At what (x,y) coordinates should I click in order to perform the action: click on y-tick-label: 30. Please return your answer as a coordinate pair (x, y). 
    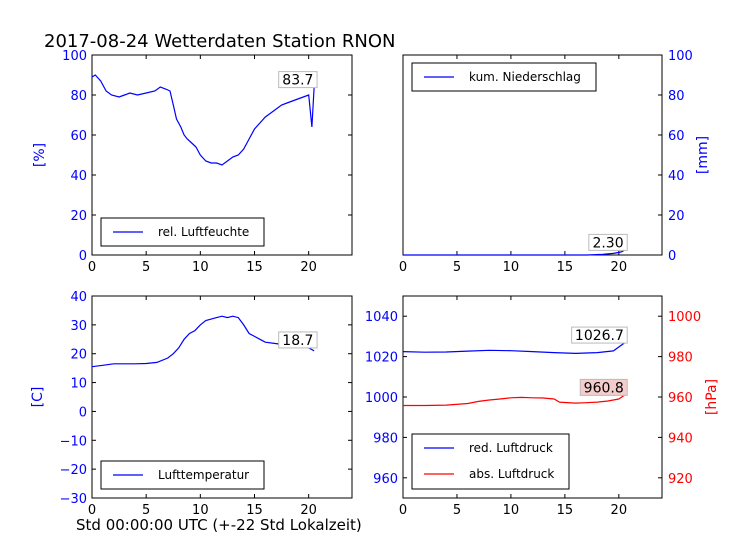
    Looking at the image, I should click on (78, 326).